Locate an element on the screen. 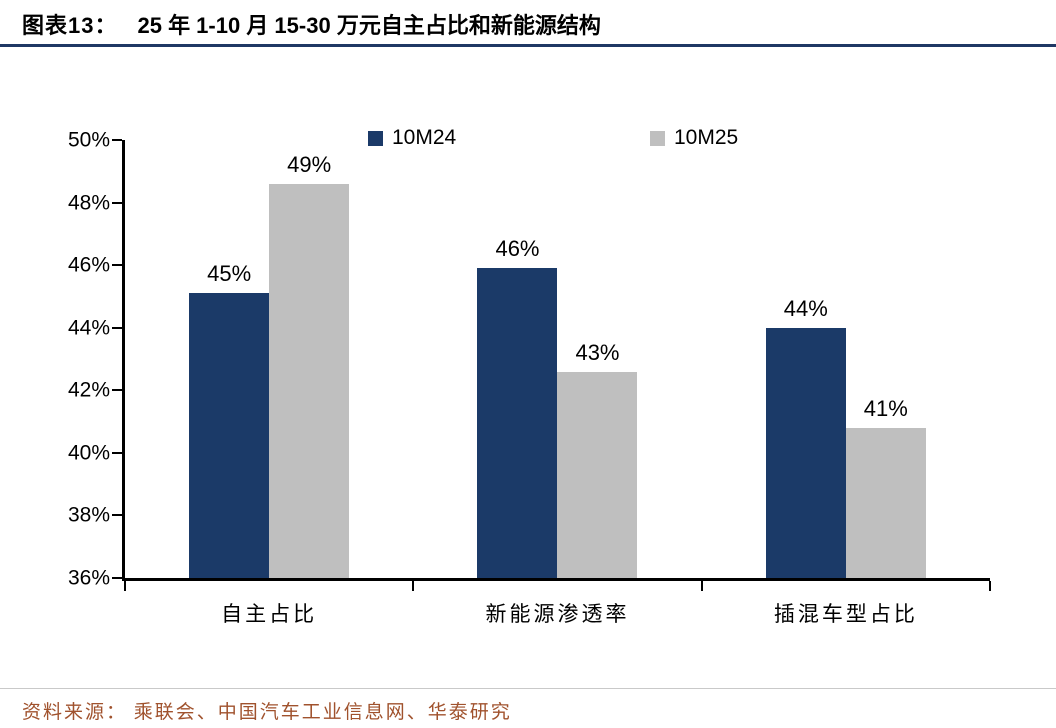 The height and width of the screenshot is (728, 1056). y-tick-label: 40% is located at coordinates (88, 453).